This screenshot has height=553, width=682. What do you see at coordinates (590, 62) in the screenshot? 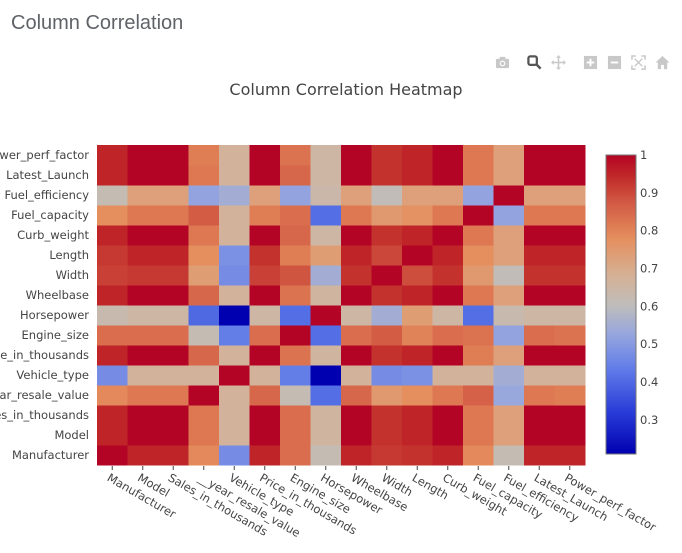
I see `zoom-in-icon` at bounding box center [590, 62].